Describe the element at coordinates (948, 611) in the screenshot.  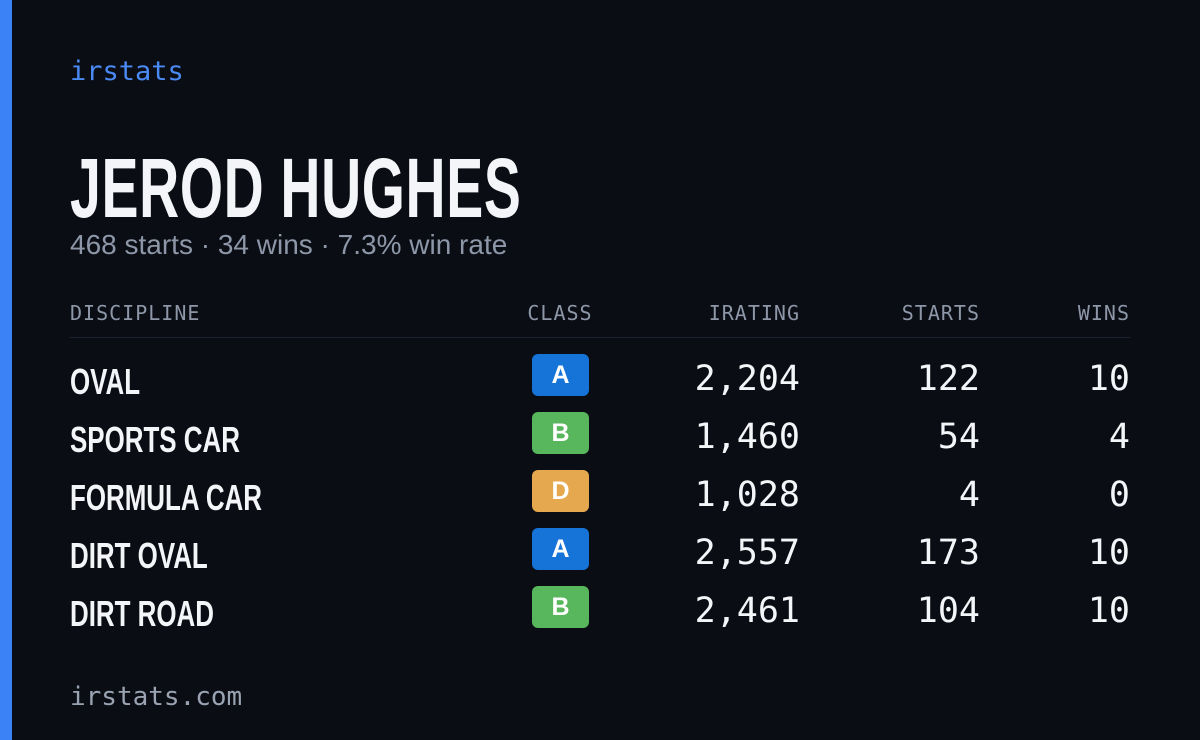
I see `starts: 104` at that location.